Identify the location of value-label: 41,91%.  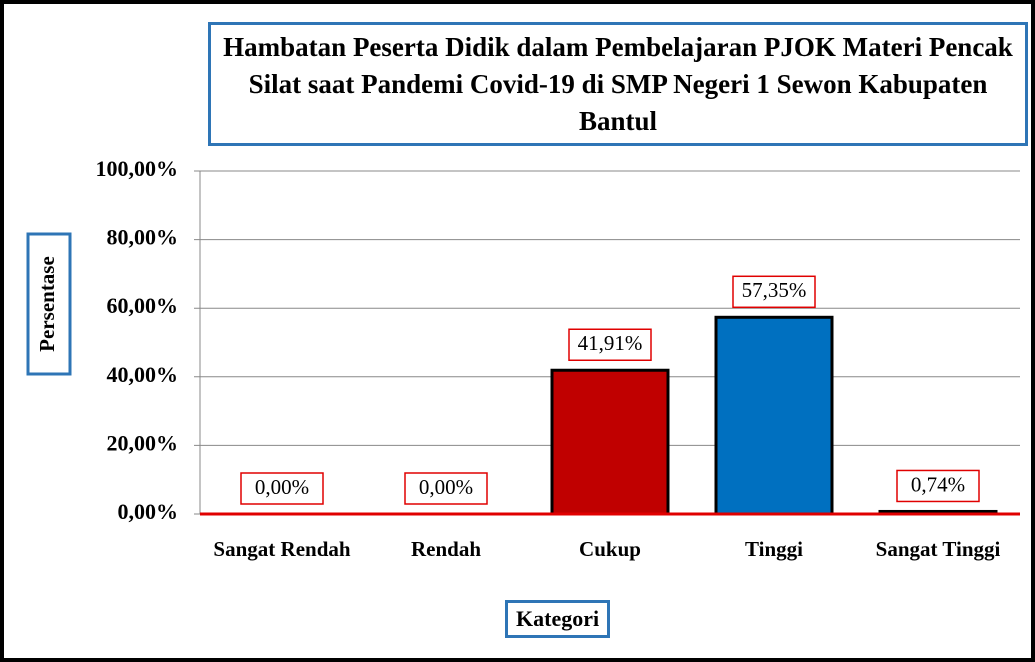
(610, 343).